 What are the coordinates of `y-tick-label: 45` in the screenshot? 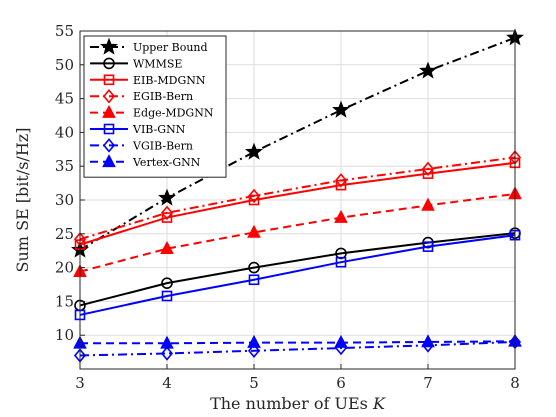 It's located at (64, 99).